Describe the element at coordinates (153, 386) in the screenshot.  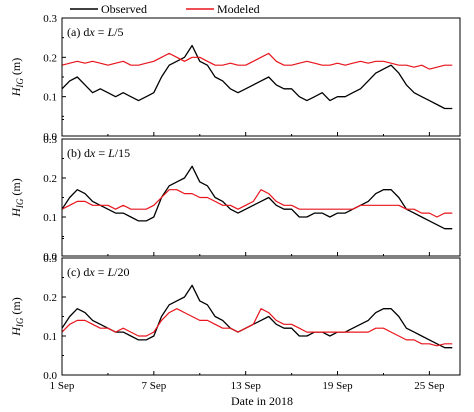
I see `x-tick-label: 7 Sep` at that location.